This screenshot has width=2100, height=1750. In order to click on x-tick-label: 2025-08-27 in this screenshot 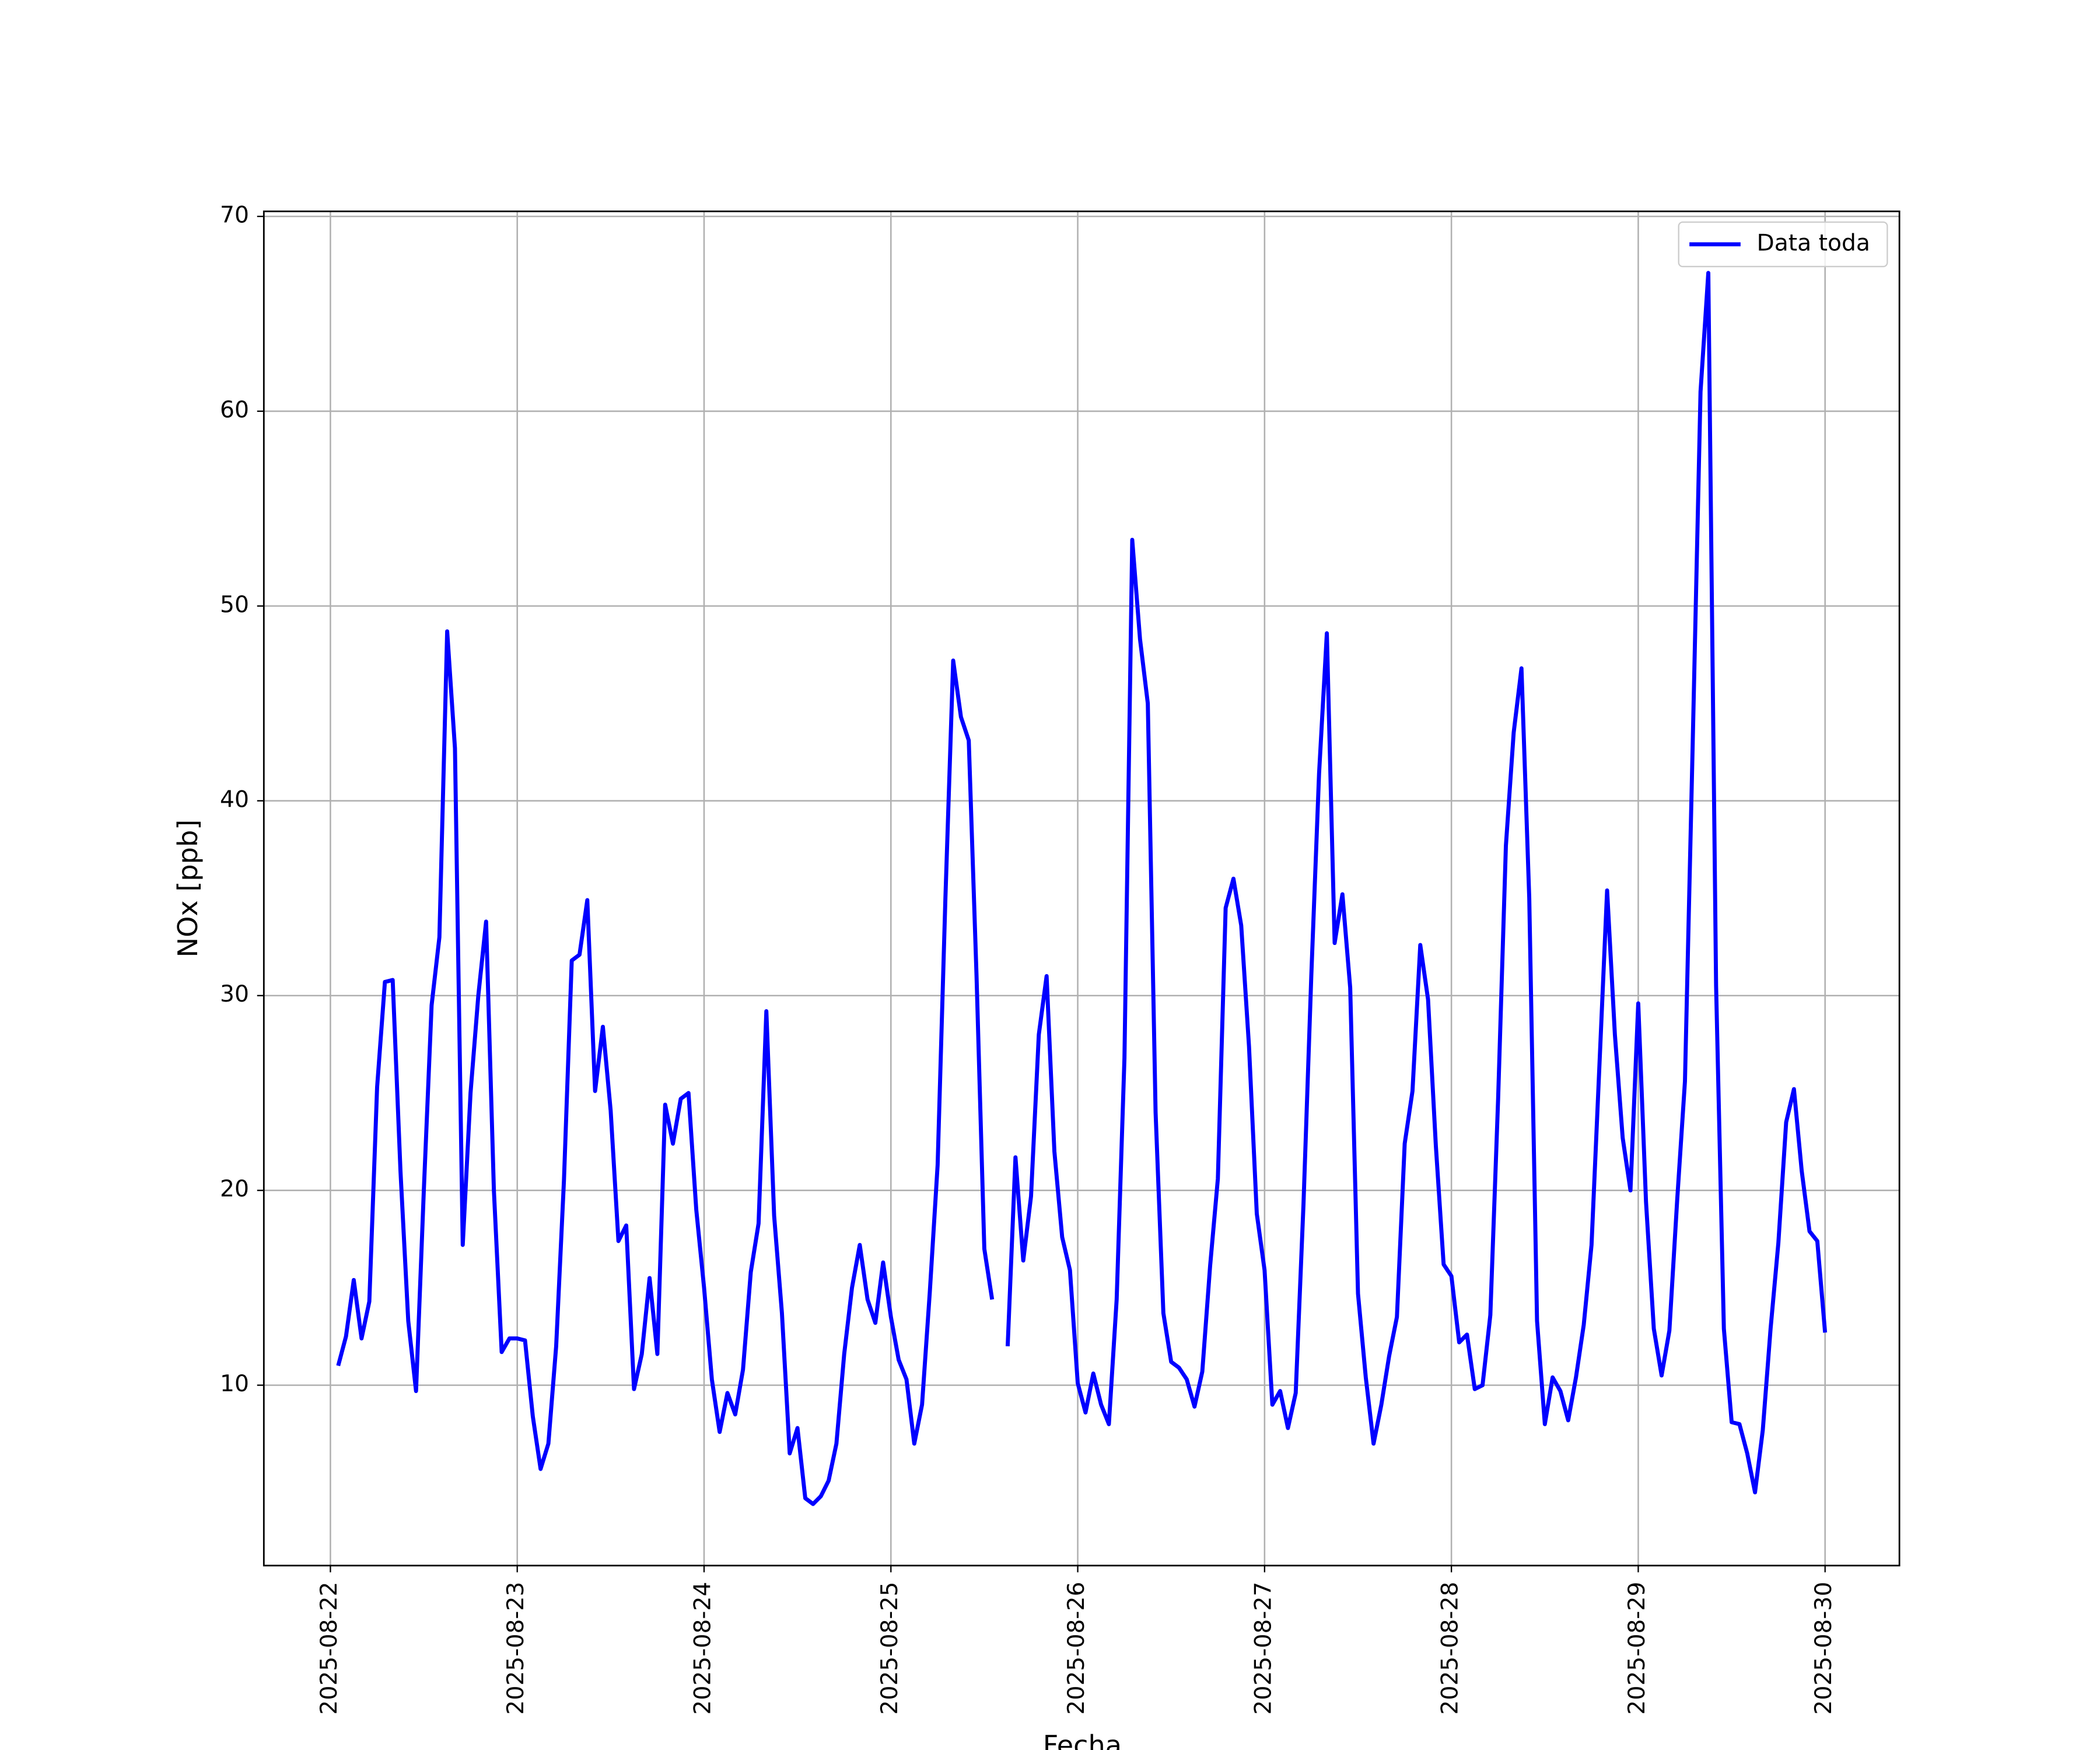, I will do `click(1263, 1648)`.